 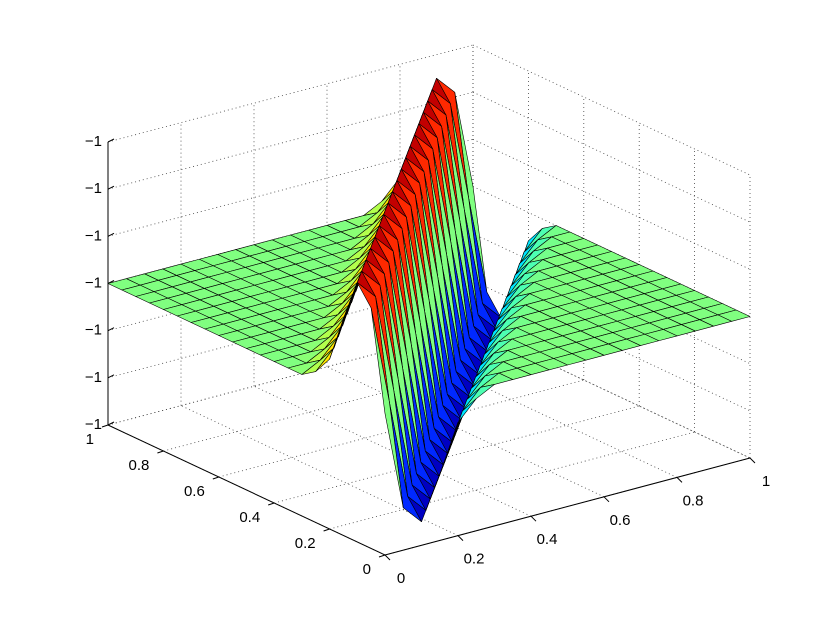 I want to click on x-tick-label: 1, so click(x=766, y=481).